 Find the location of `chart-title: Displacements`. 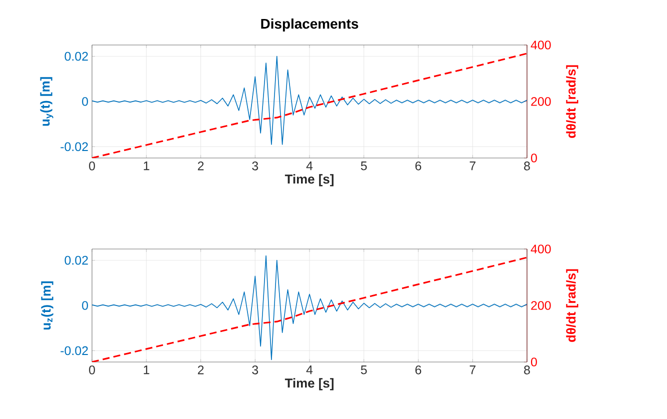

chart-title: Displacements is located at coordinates (309, 25).